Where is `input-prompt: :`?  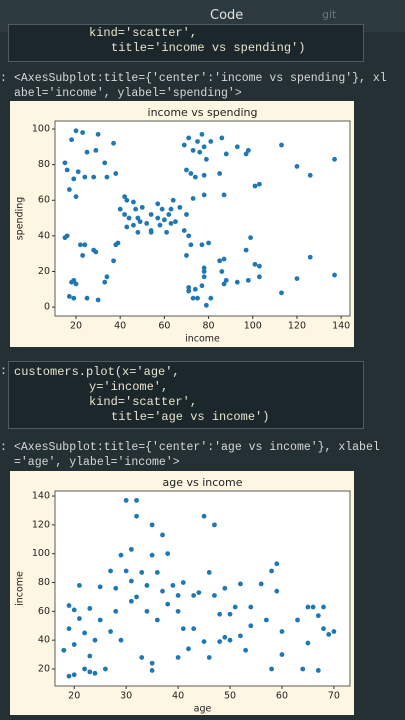
input-prompt: : is located at coordinates (3, 371).